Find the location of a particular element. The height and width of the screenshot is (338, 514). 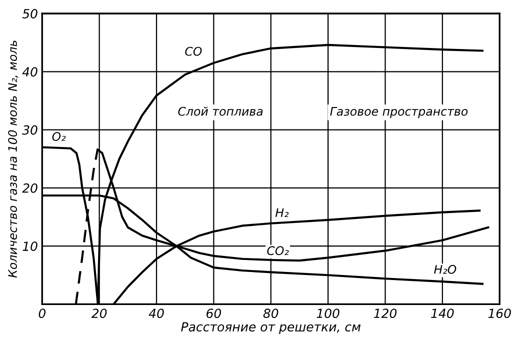

series-label: CO₂ is located at coordinates (278, 251).